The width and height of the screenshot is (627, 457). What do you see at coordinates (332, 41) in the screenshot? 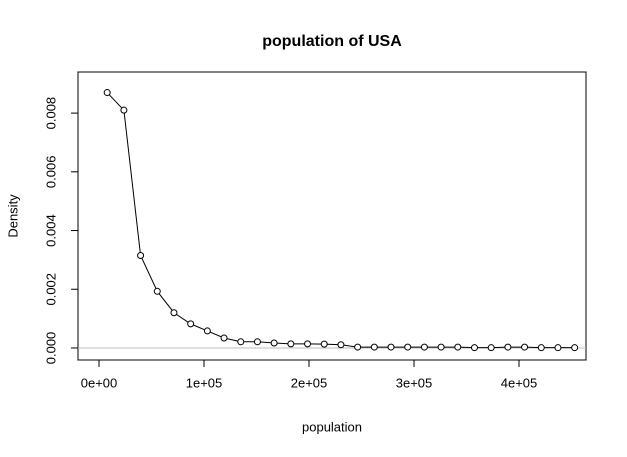
I see `chart-title: population of USA` at bounding box center [332, 41].